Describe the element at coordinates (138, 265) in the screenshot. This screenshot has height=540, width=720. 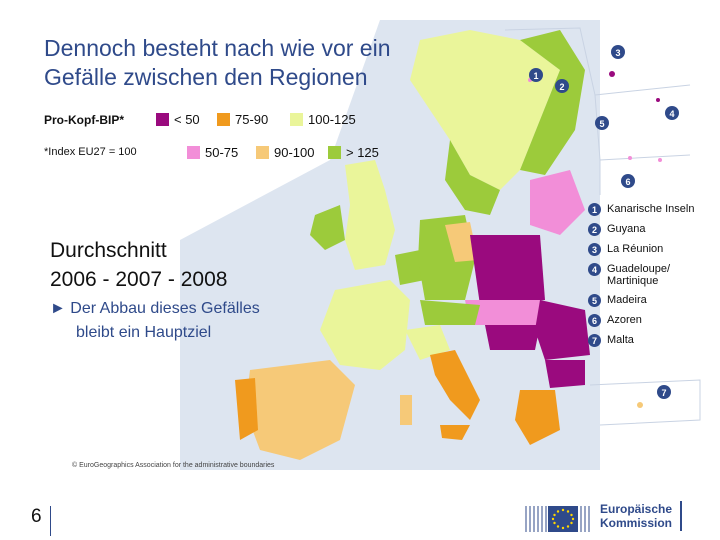
I see `average-text: Durchschnitt 2006 - 2007 - 2008` at that location.